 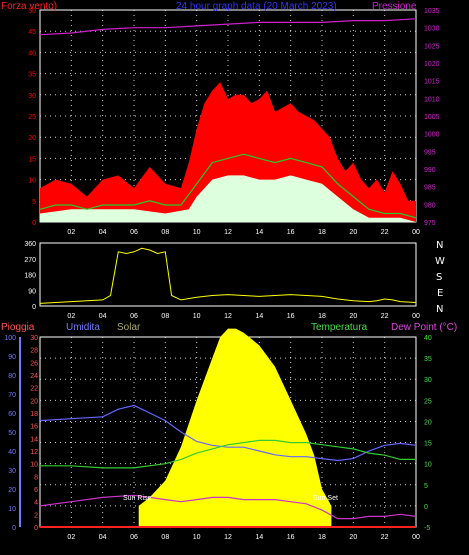 What do you see at coordinates (30, 276) in the screenshot?
I see `direction-y-tick-label: 180` at bounding box center [30, 276].